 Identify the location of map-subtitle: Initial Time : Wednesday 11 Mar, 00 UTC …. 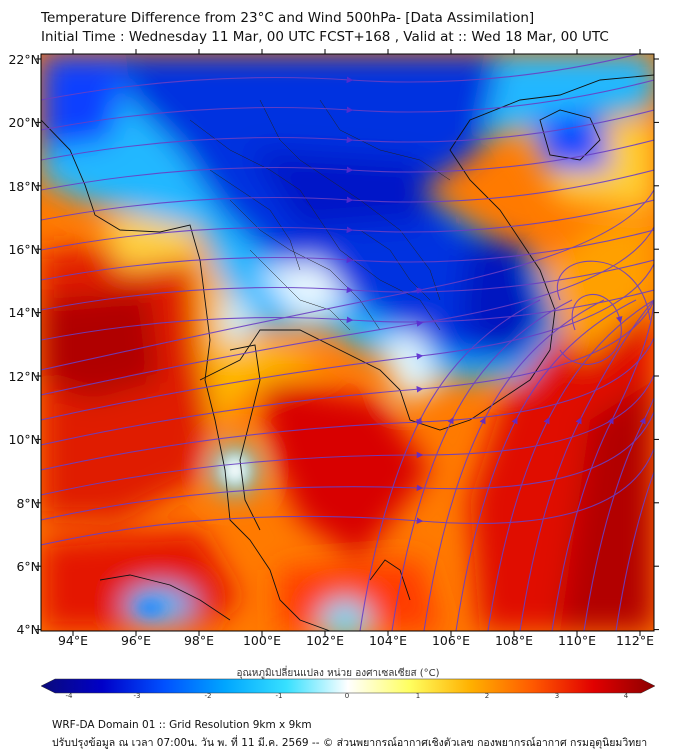
(325, 37).